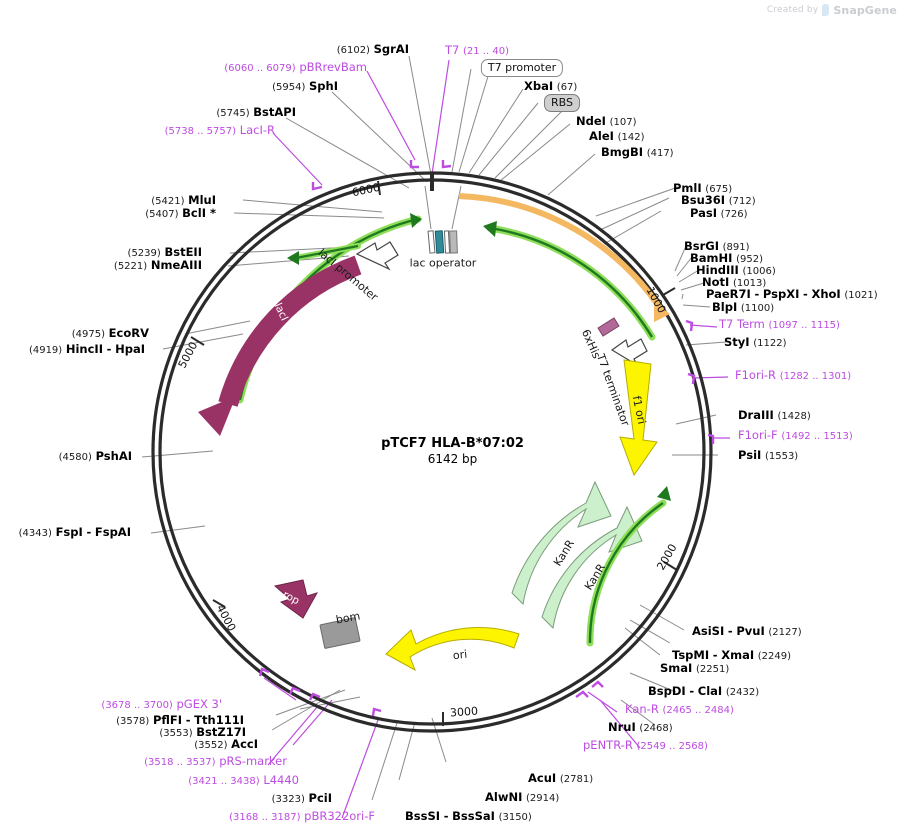 This screenshot has width=905, height=834. Describe the element at coordinates (202, 200) in the screenshot. I see `label-name: MluI` at that location.